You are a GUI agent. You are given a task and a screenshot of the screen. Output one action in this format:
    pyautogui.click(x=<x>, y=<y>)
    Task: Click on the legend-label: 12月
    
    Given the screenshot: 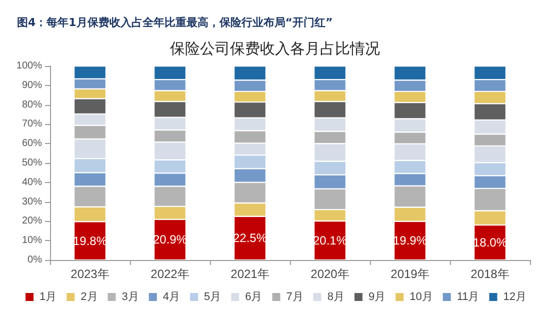 What is the action you would take?
    pyautogui.click(x=514, y=297)
    